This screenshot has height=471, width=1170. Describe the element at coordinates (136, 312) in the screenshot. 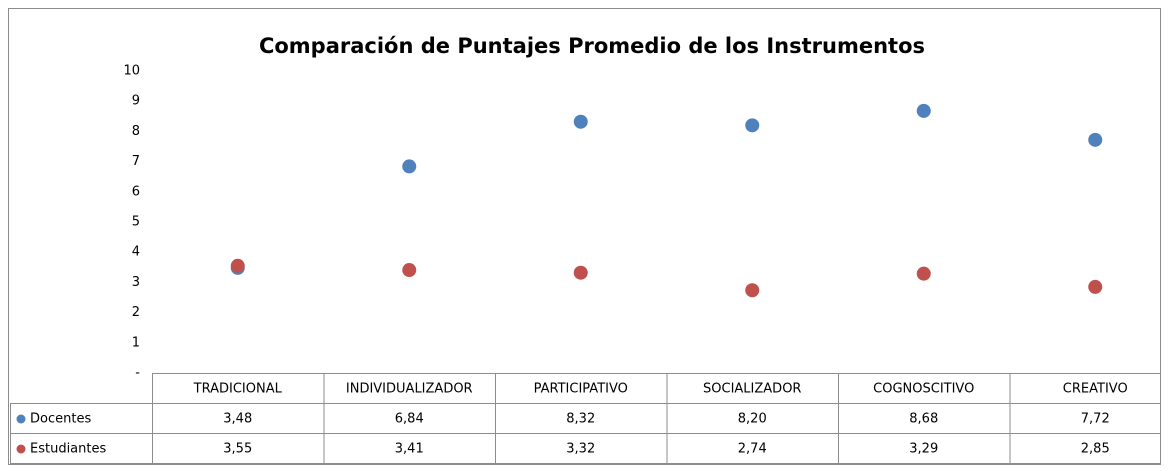

I see `y-tick-label: 2` at that location.